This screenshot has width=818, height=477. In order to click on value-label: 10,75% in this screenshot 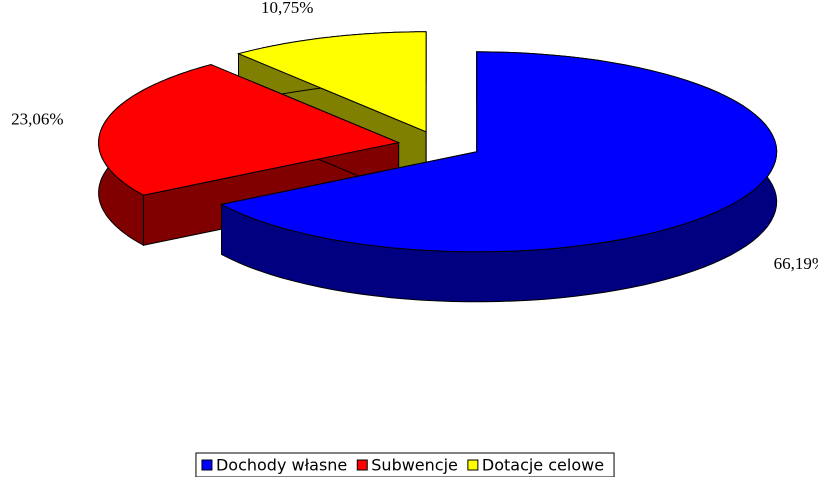, I will do `click(287, 8)`.